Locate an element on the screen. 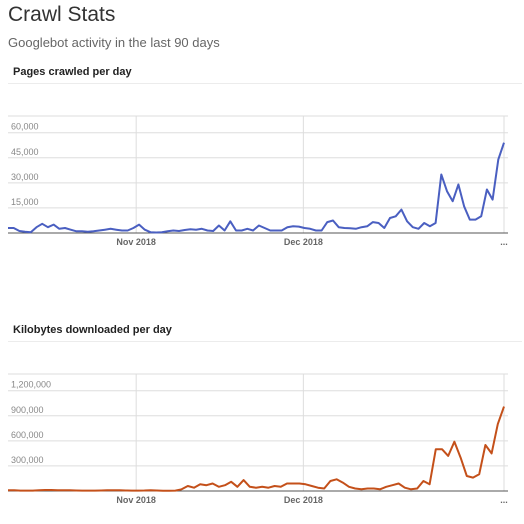  y-tick-label: 300,000 is located at coordinates (27, 460).